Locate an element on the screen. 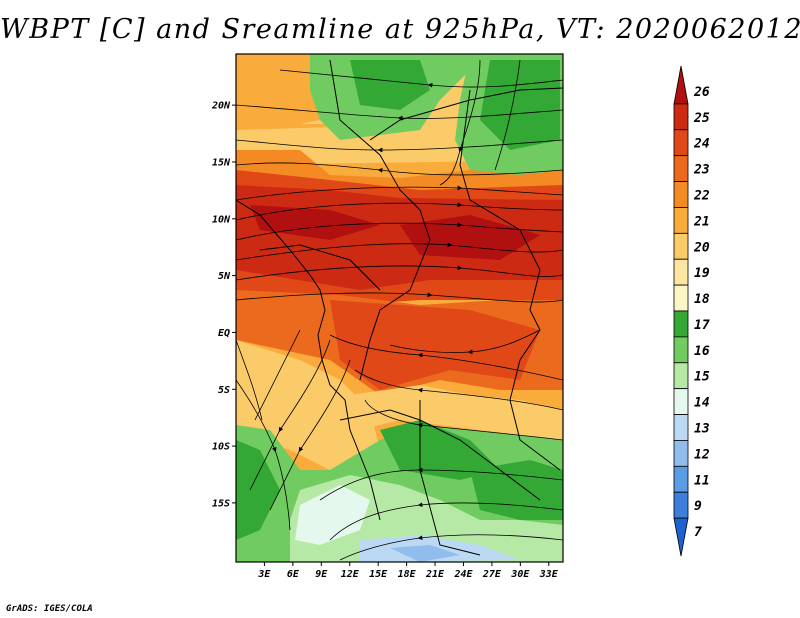 This screenshot has height=618, width=800. colorbar-label: 17 is located at coordinates (702, 325).